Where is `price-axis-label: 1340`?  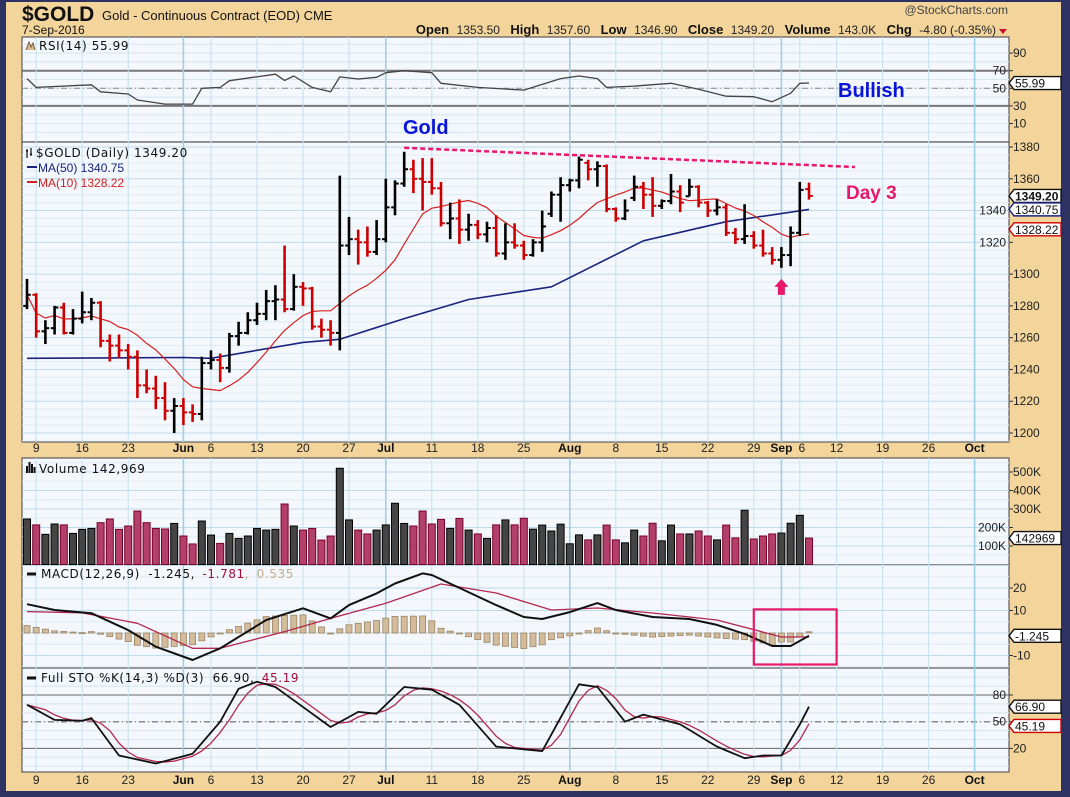
price-axis-label: 1340 is located at coordinates (992, 211).